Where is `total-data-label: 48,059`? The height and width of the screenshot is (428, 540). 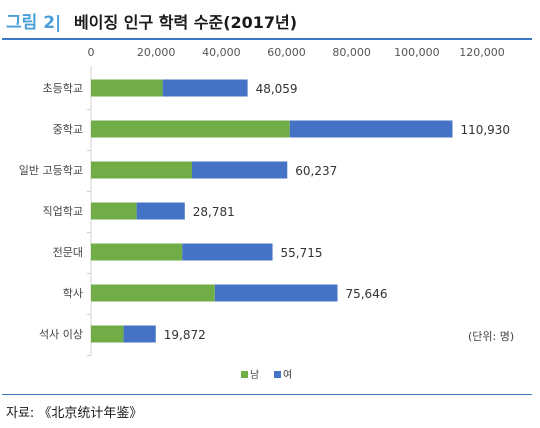
total-data-label: 48,059 is located at coordinates (277, 89).